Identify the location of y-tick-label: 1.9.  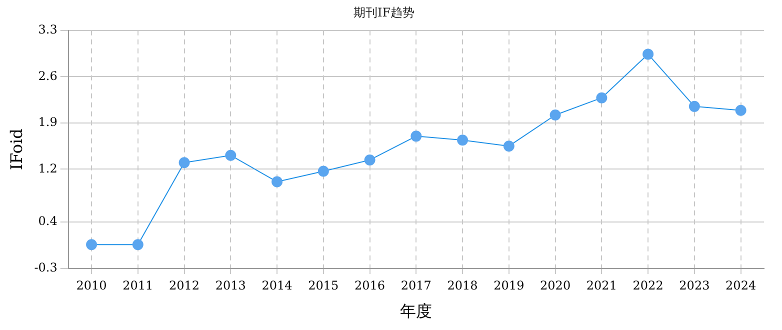
(48, 122).